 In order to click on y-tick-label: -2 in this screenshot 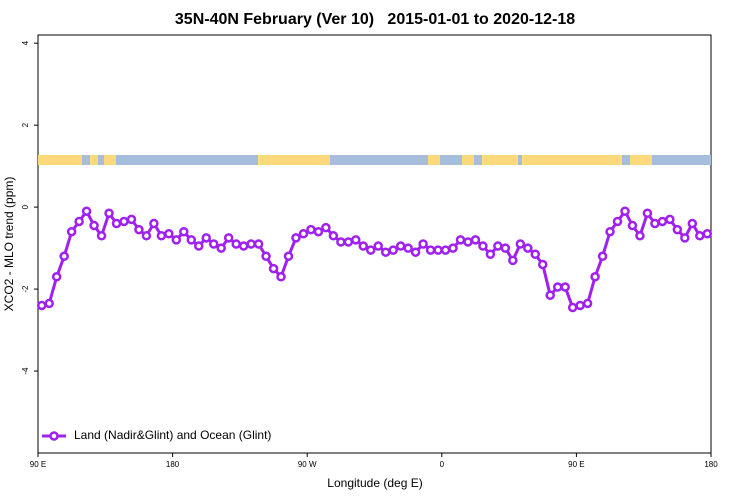, I will do `click(25, 289)`.